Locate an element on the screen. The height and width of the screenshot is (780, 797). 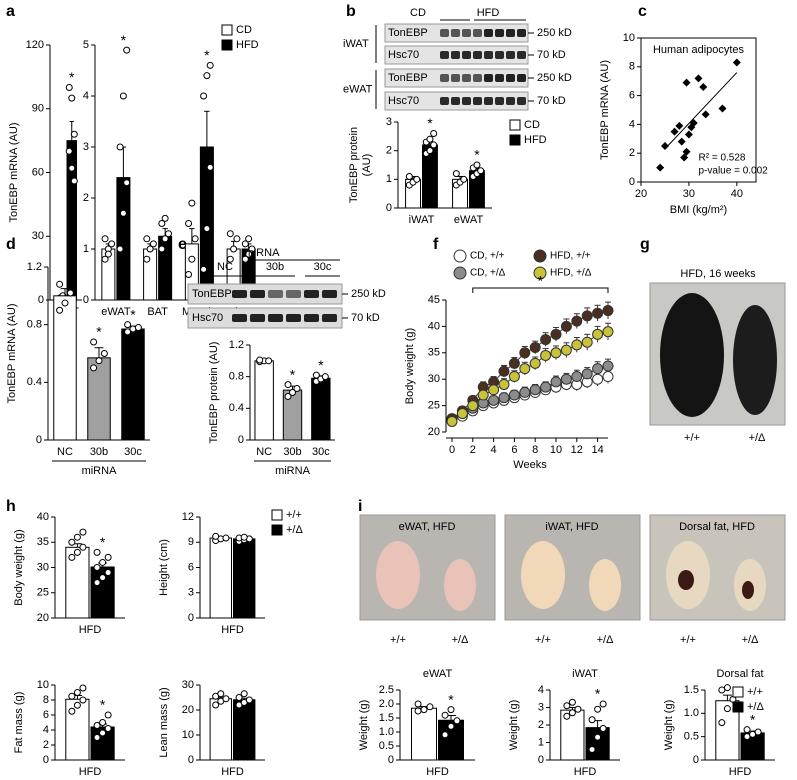
y-axis-label: TonEBP mRNA (AU) is located at coordinates (605, 110).